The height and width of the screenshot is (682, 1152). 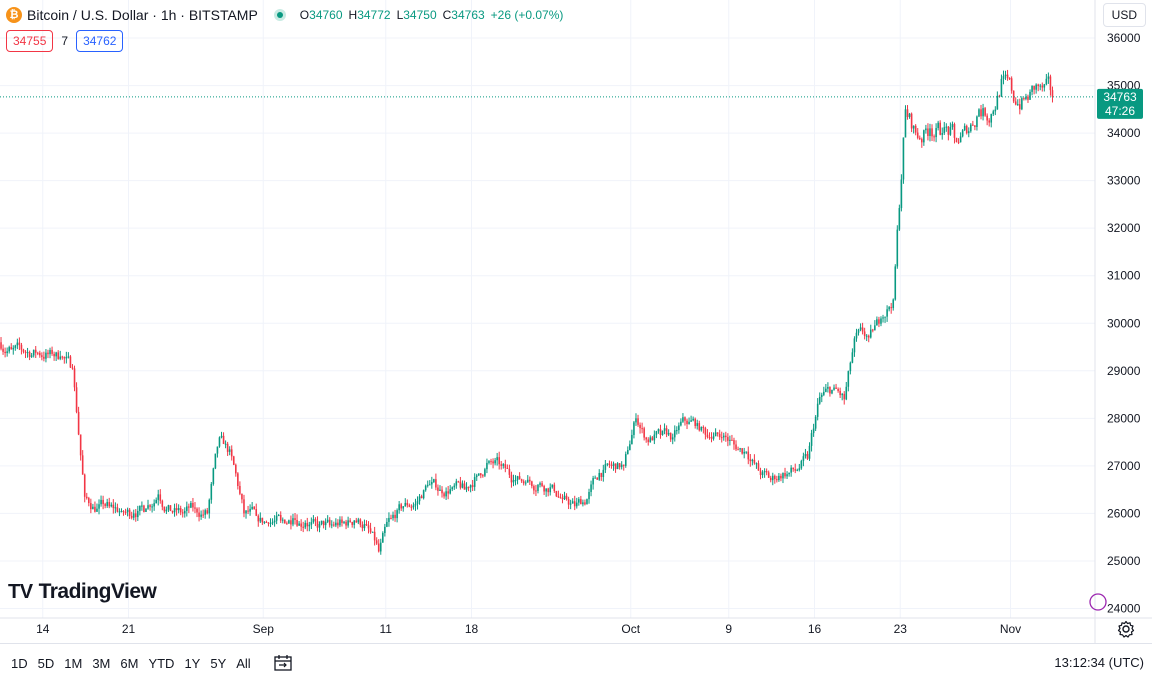 I want to click on range-button-5d: 5D, so click(x=46, y=663).